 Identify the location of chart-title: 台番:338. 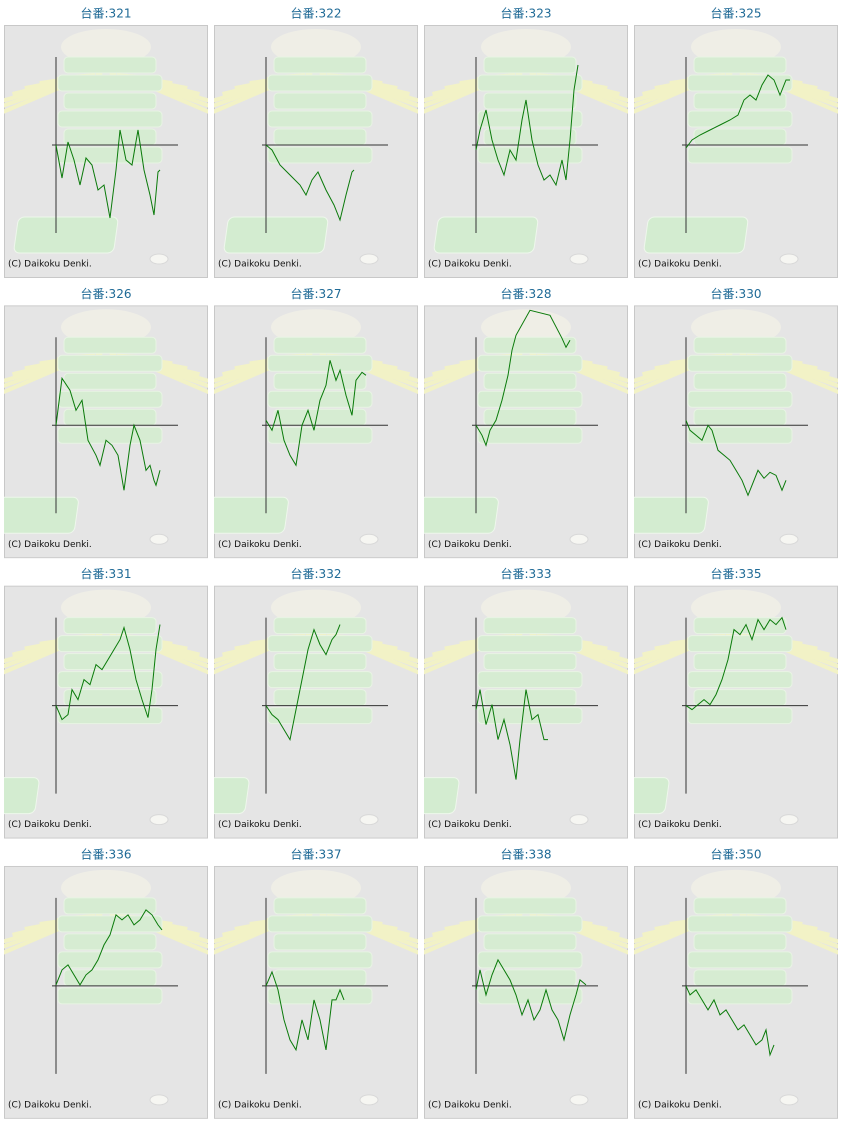
(526, 853).